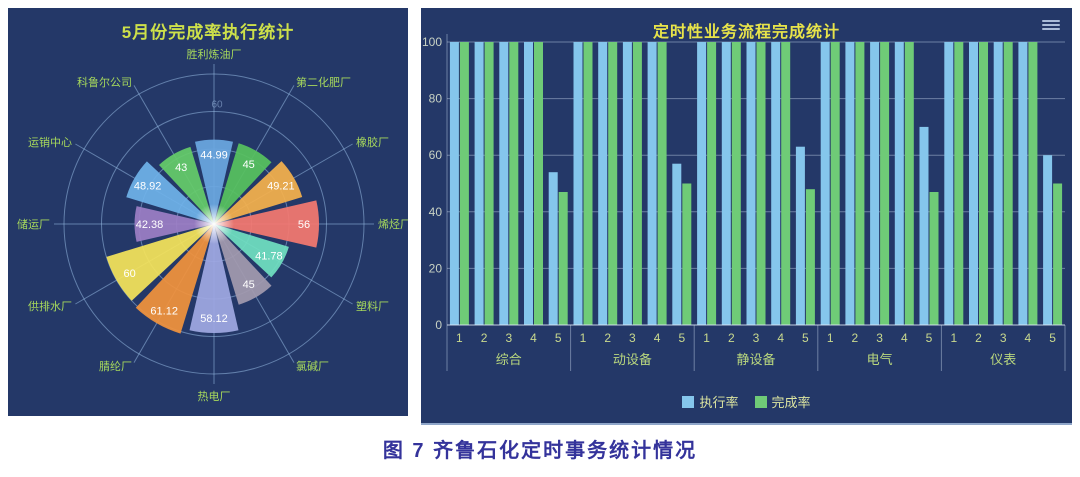 The width and height of the screenshot is (1080, 477). I want to click on hamburger-menu-icon, so click(1051, 25).